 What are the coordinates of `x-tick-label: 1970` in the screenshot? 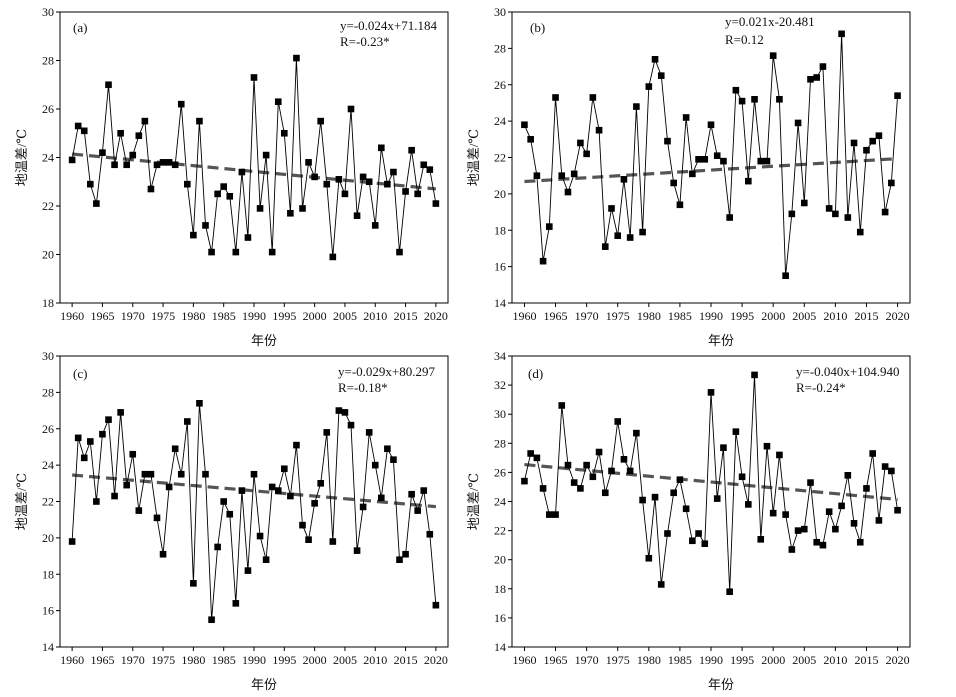 It's located at (133, 316).